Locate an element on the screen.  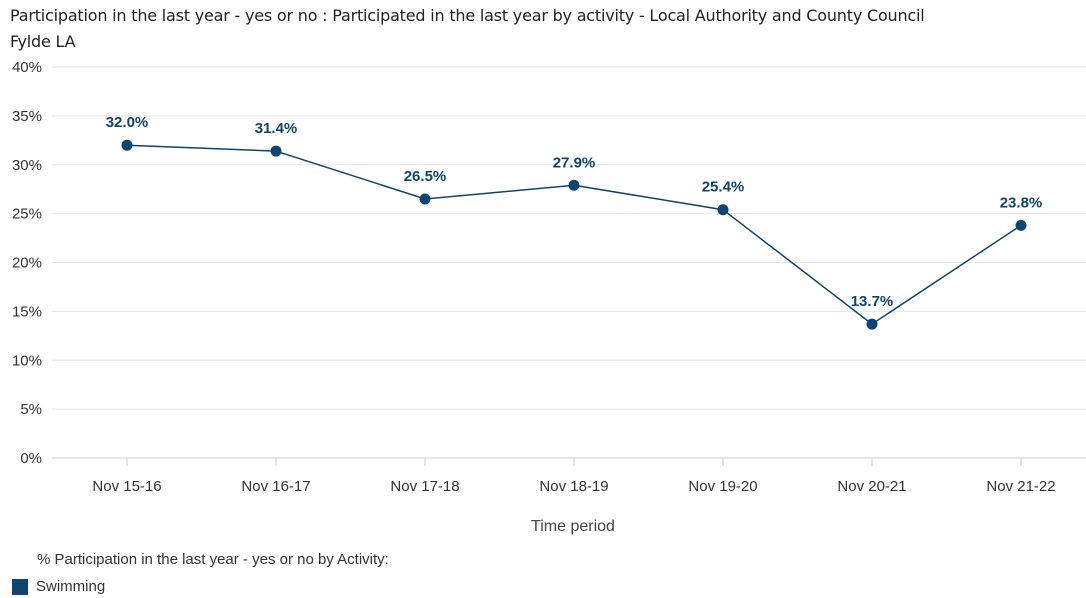
legend-label: Swimming is located at coordinates (71, 586).